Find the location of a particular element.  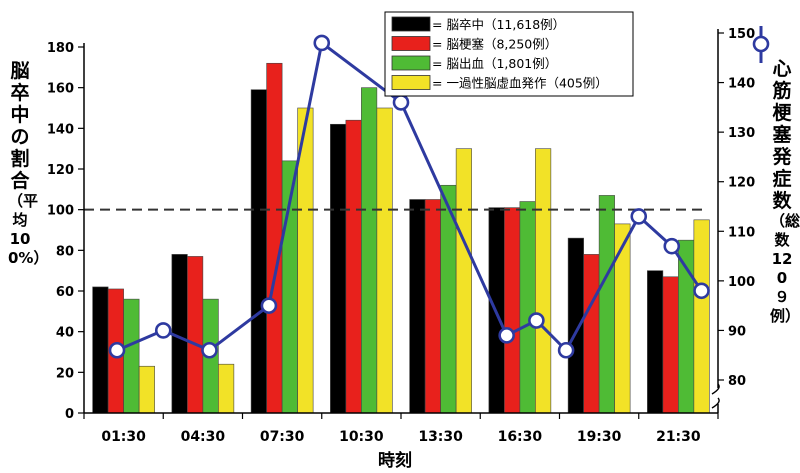

y-tick-label-right: 110 is located at coordinates (741, 232).